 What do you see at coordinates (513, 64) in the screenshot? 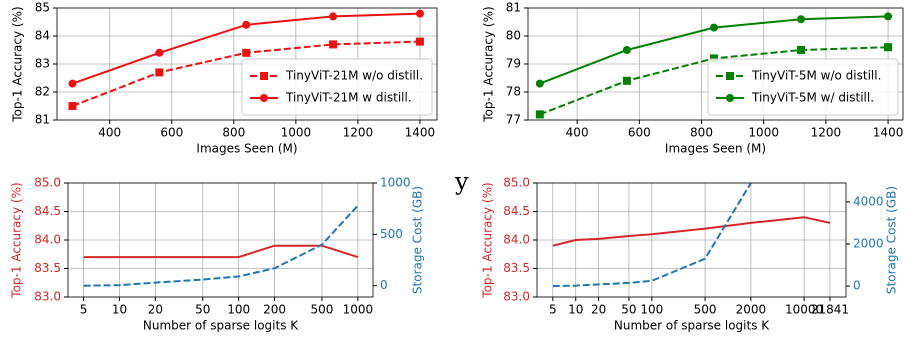
I see `y-tick-label: 79` at bounding box center [513, 64].